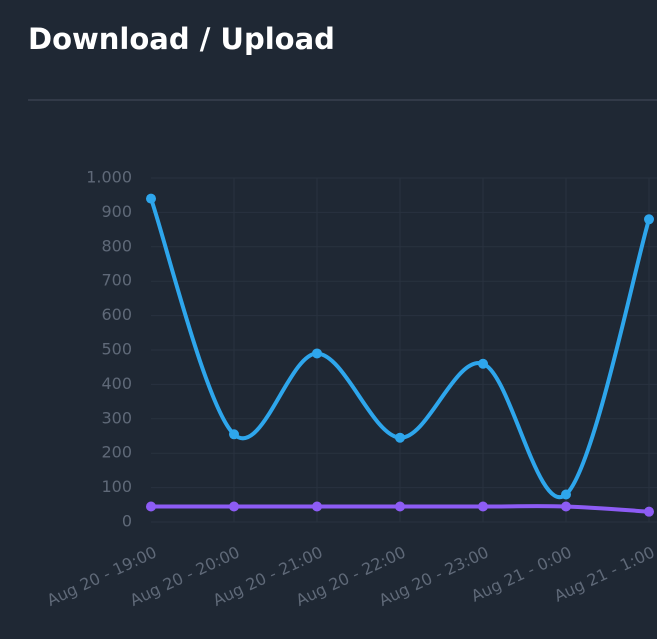 This screenshot has width=657, height=639. Describe the element at coordinates (116, 486) in the screenshot. I see `y-tick-label: 100` at that location.